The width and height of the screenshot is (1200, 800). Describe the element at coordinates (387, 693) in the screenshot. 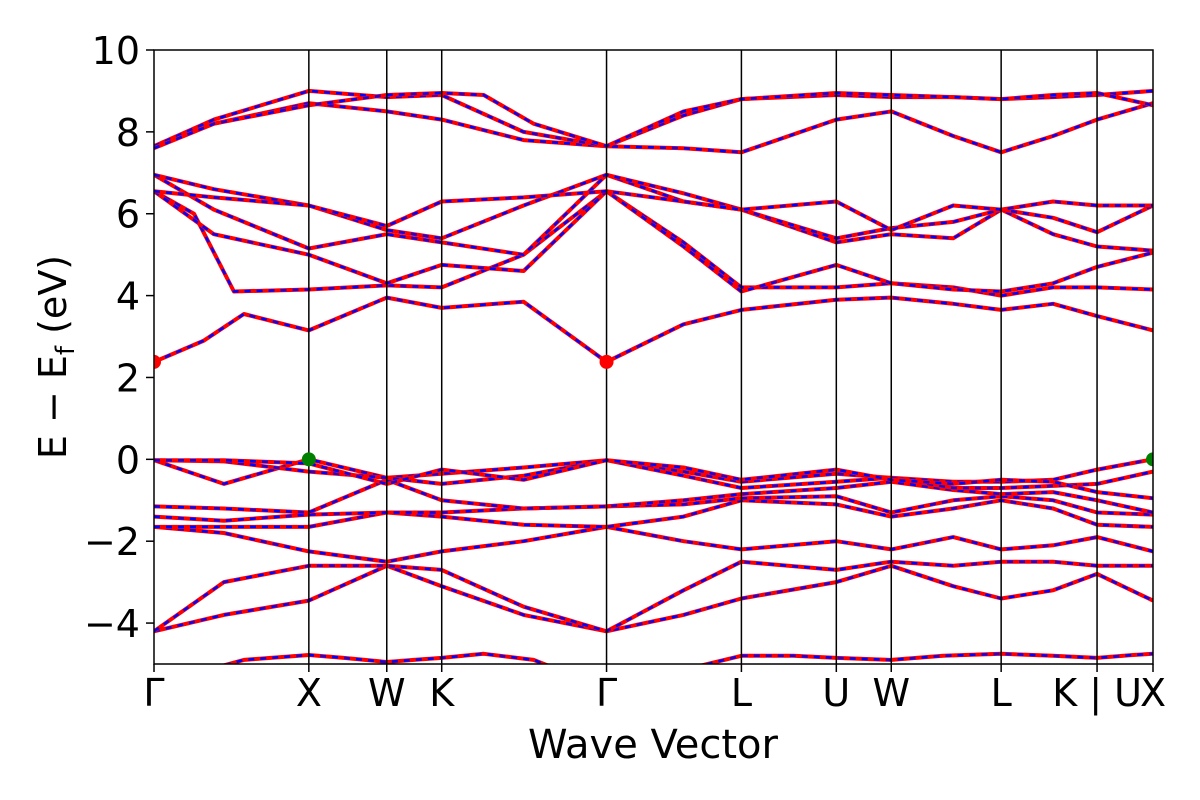

I see `x-tick-label-2: W` at that location.